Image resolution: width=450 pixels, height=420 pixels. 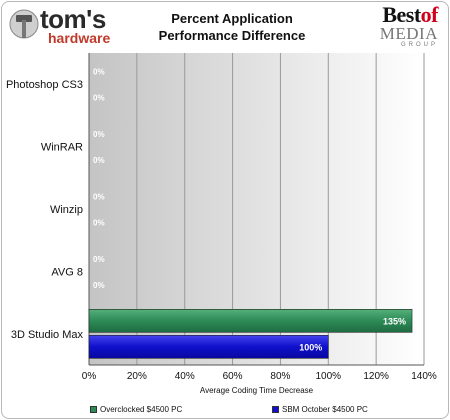 What do you see at coordinates (79, 38) in the screenshot?
I see `brand-sub: hardware` at bounding box center [79, 38].